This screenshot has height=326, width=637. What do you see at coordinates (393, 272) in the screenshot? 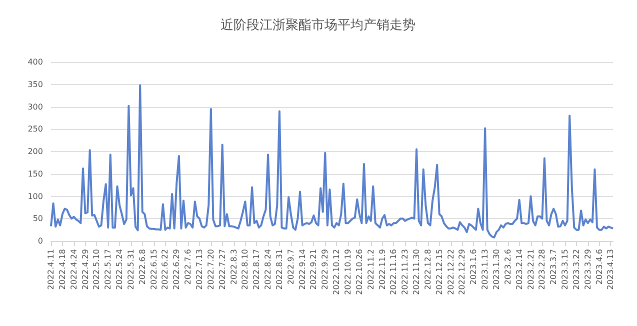
I see `x-tick-label: 2022.11.16` at bounding box center [393, 272].